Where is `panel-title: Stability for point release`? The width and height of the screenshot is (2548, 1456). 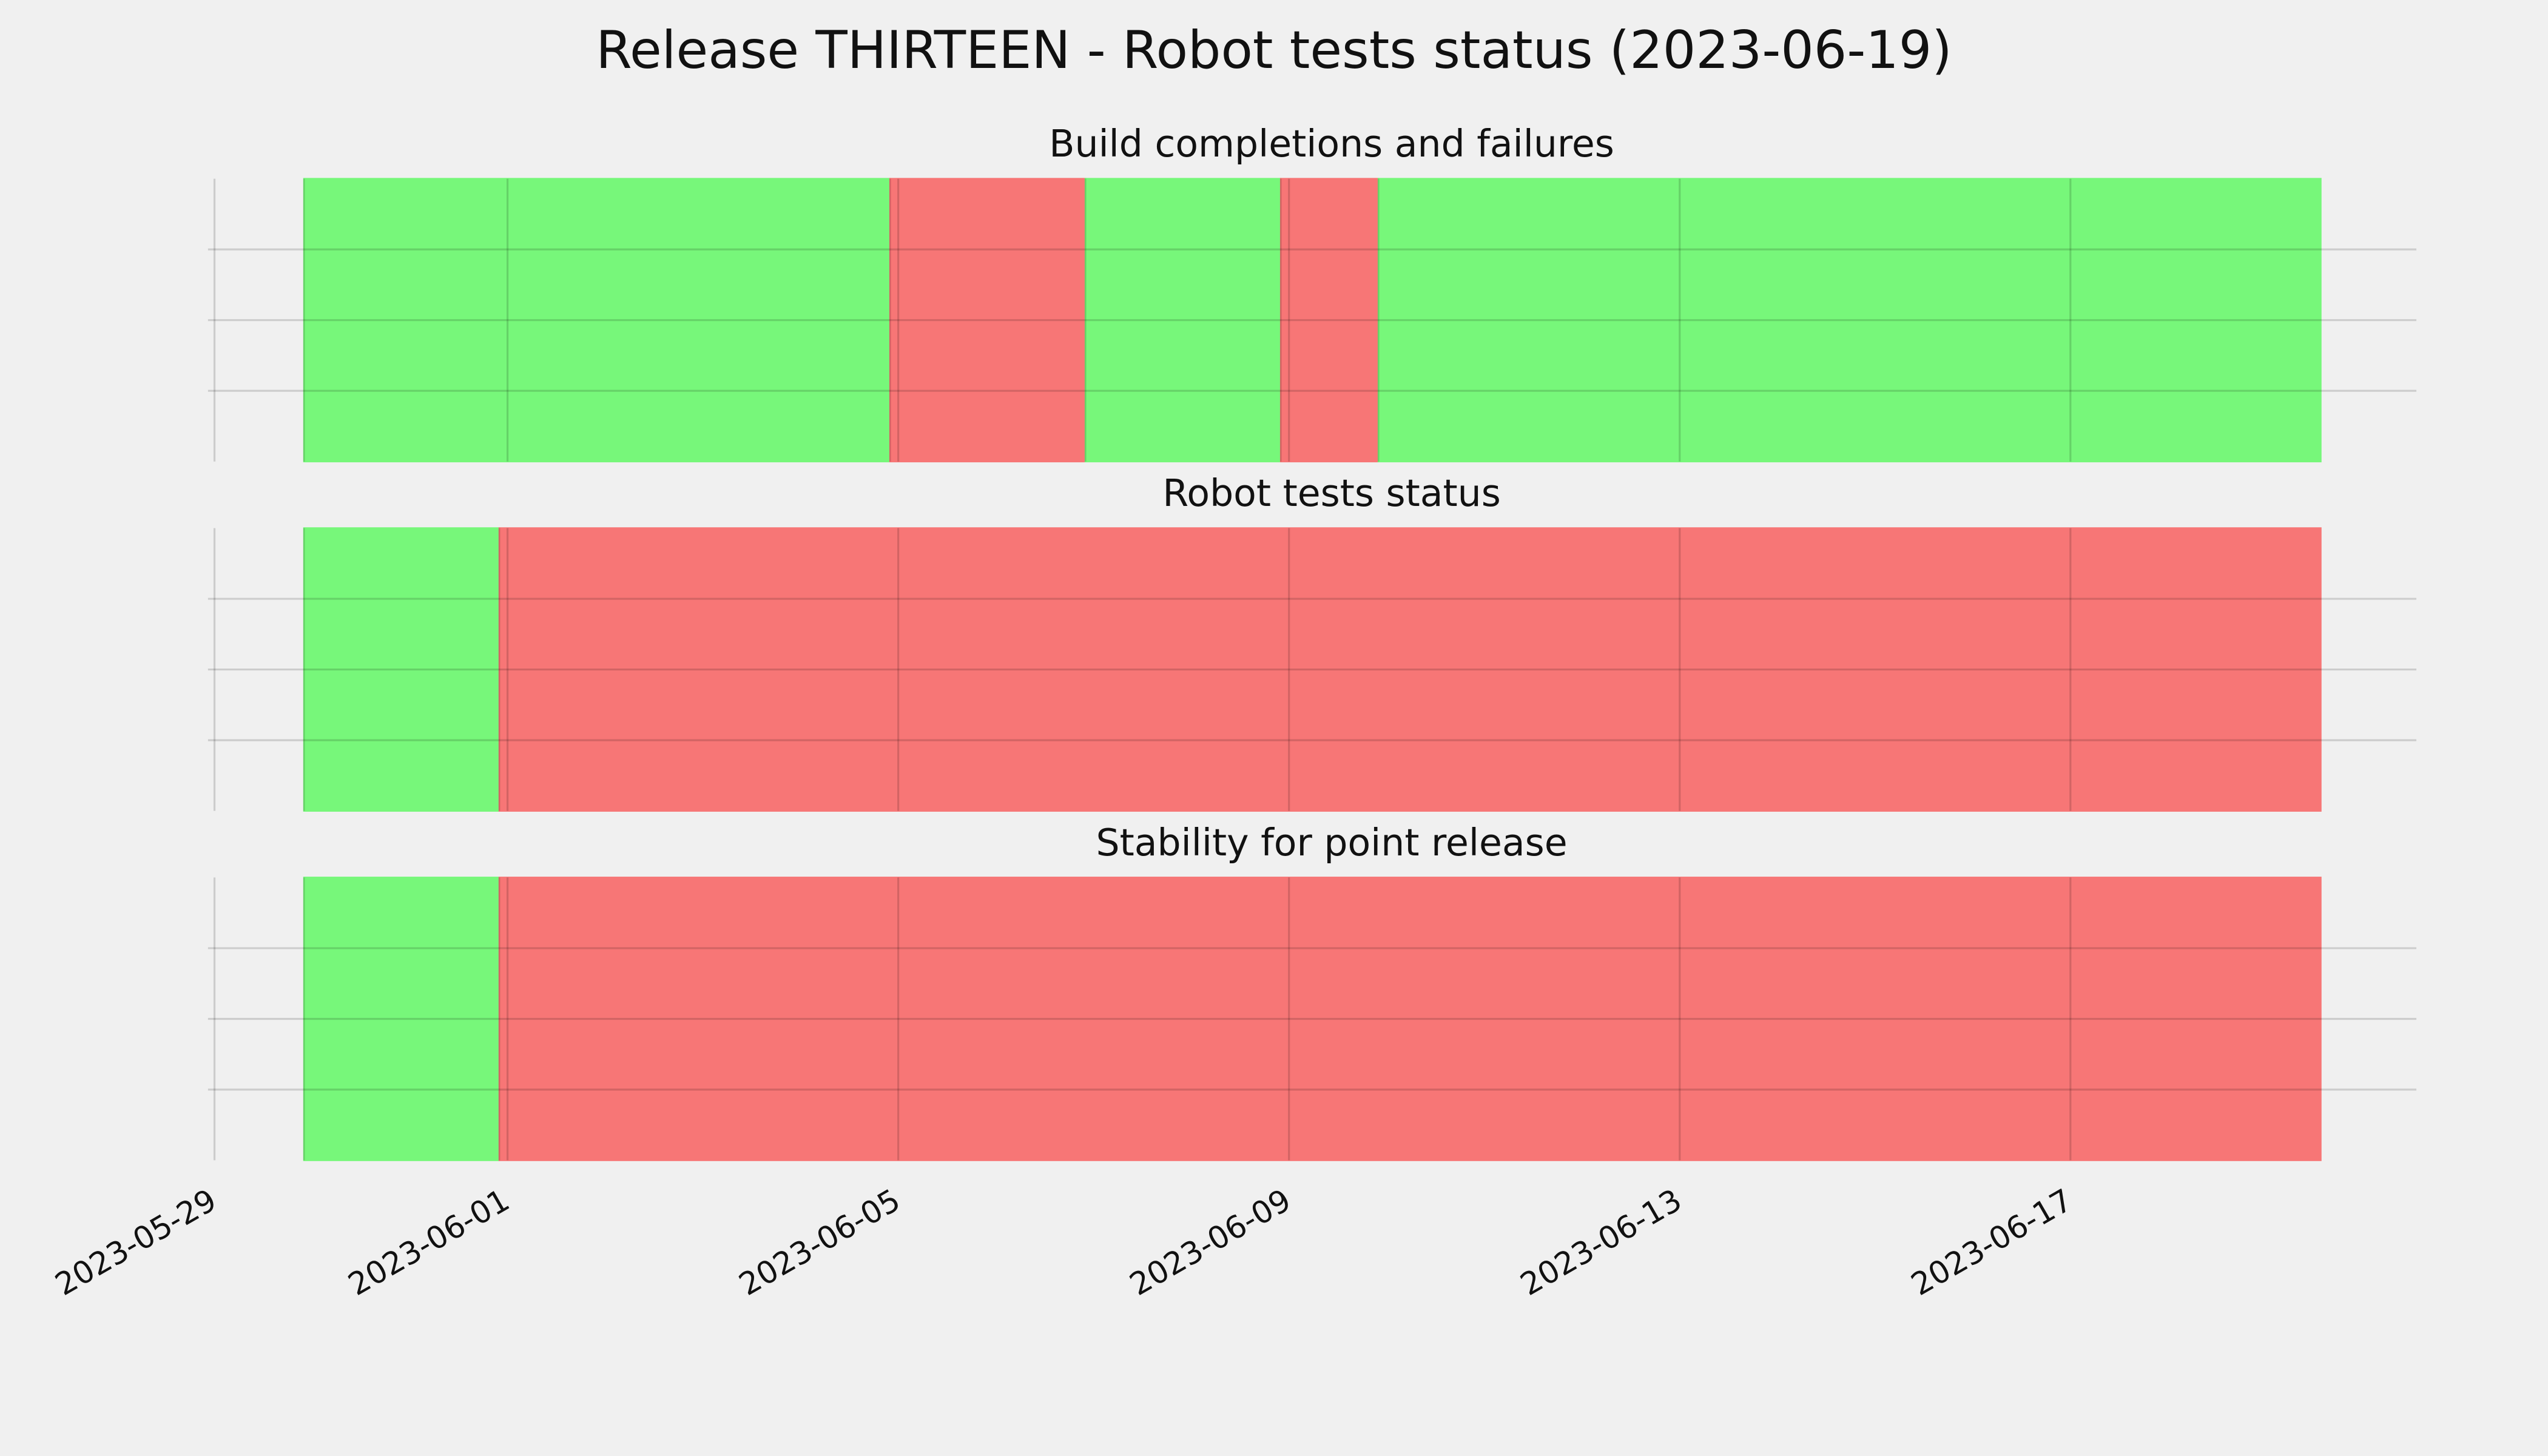 panel-title: Stability for point release is located at coordinates (1332, 842).